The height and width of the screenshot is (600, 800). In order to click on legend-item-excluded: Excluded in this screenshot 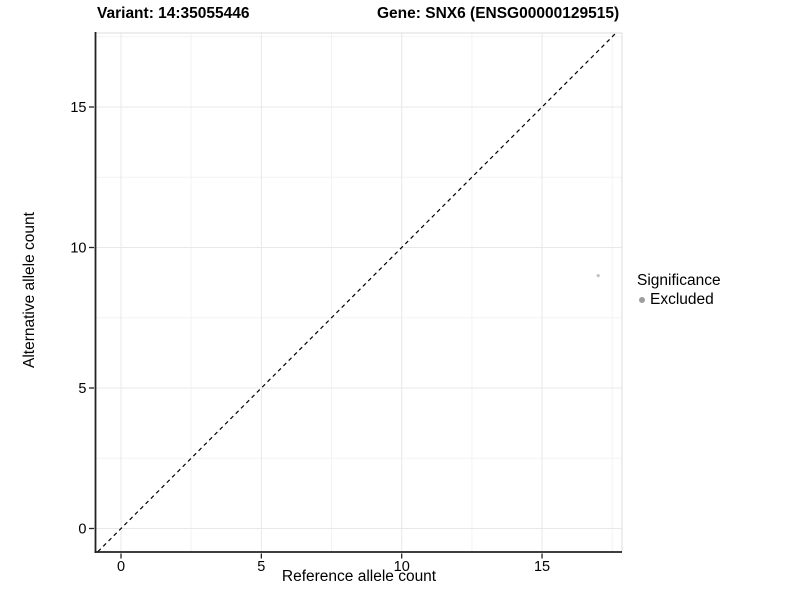, I will do `click(679, 300)`.